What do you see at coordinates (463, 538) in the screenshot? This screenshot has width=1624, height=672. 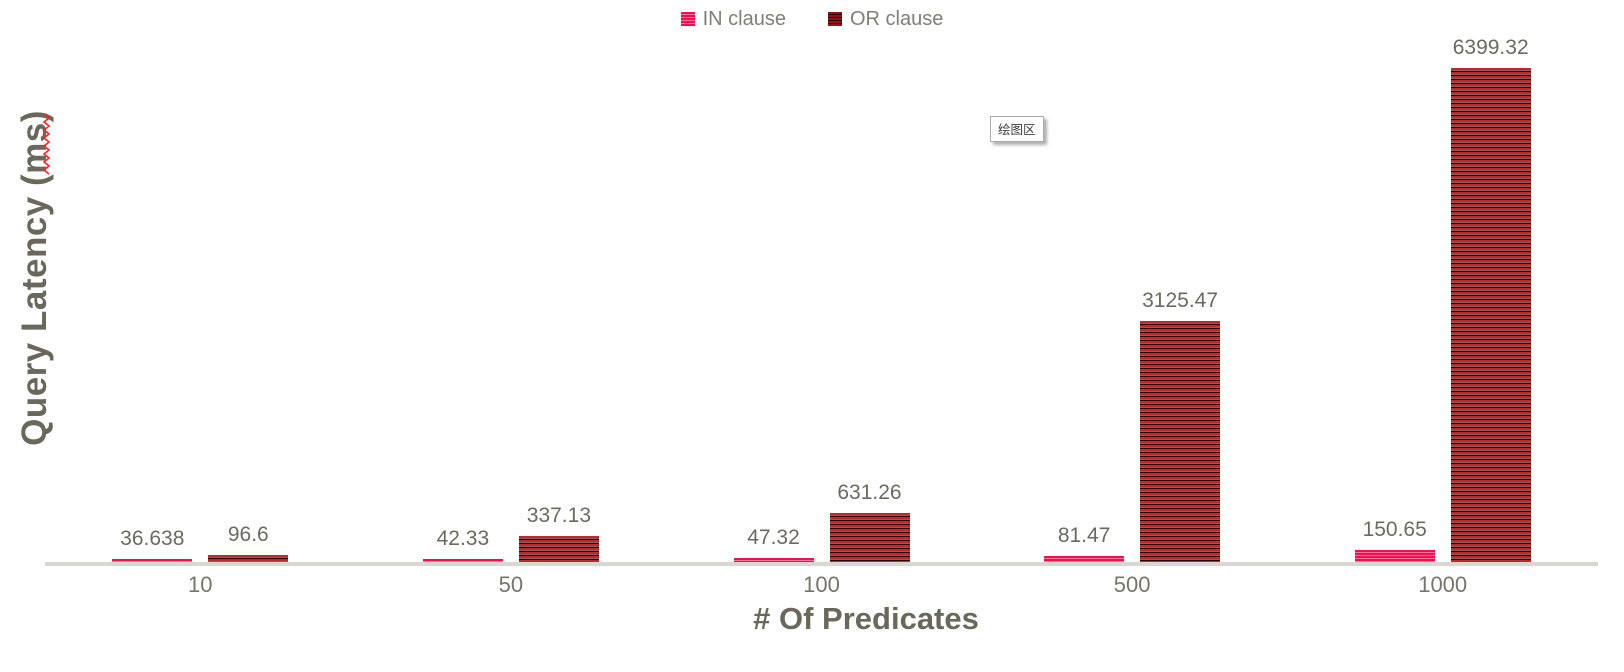 I see `data-label-in-clause-50: 42.33` at bounding box center [463, 538].